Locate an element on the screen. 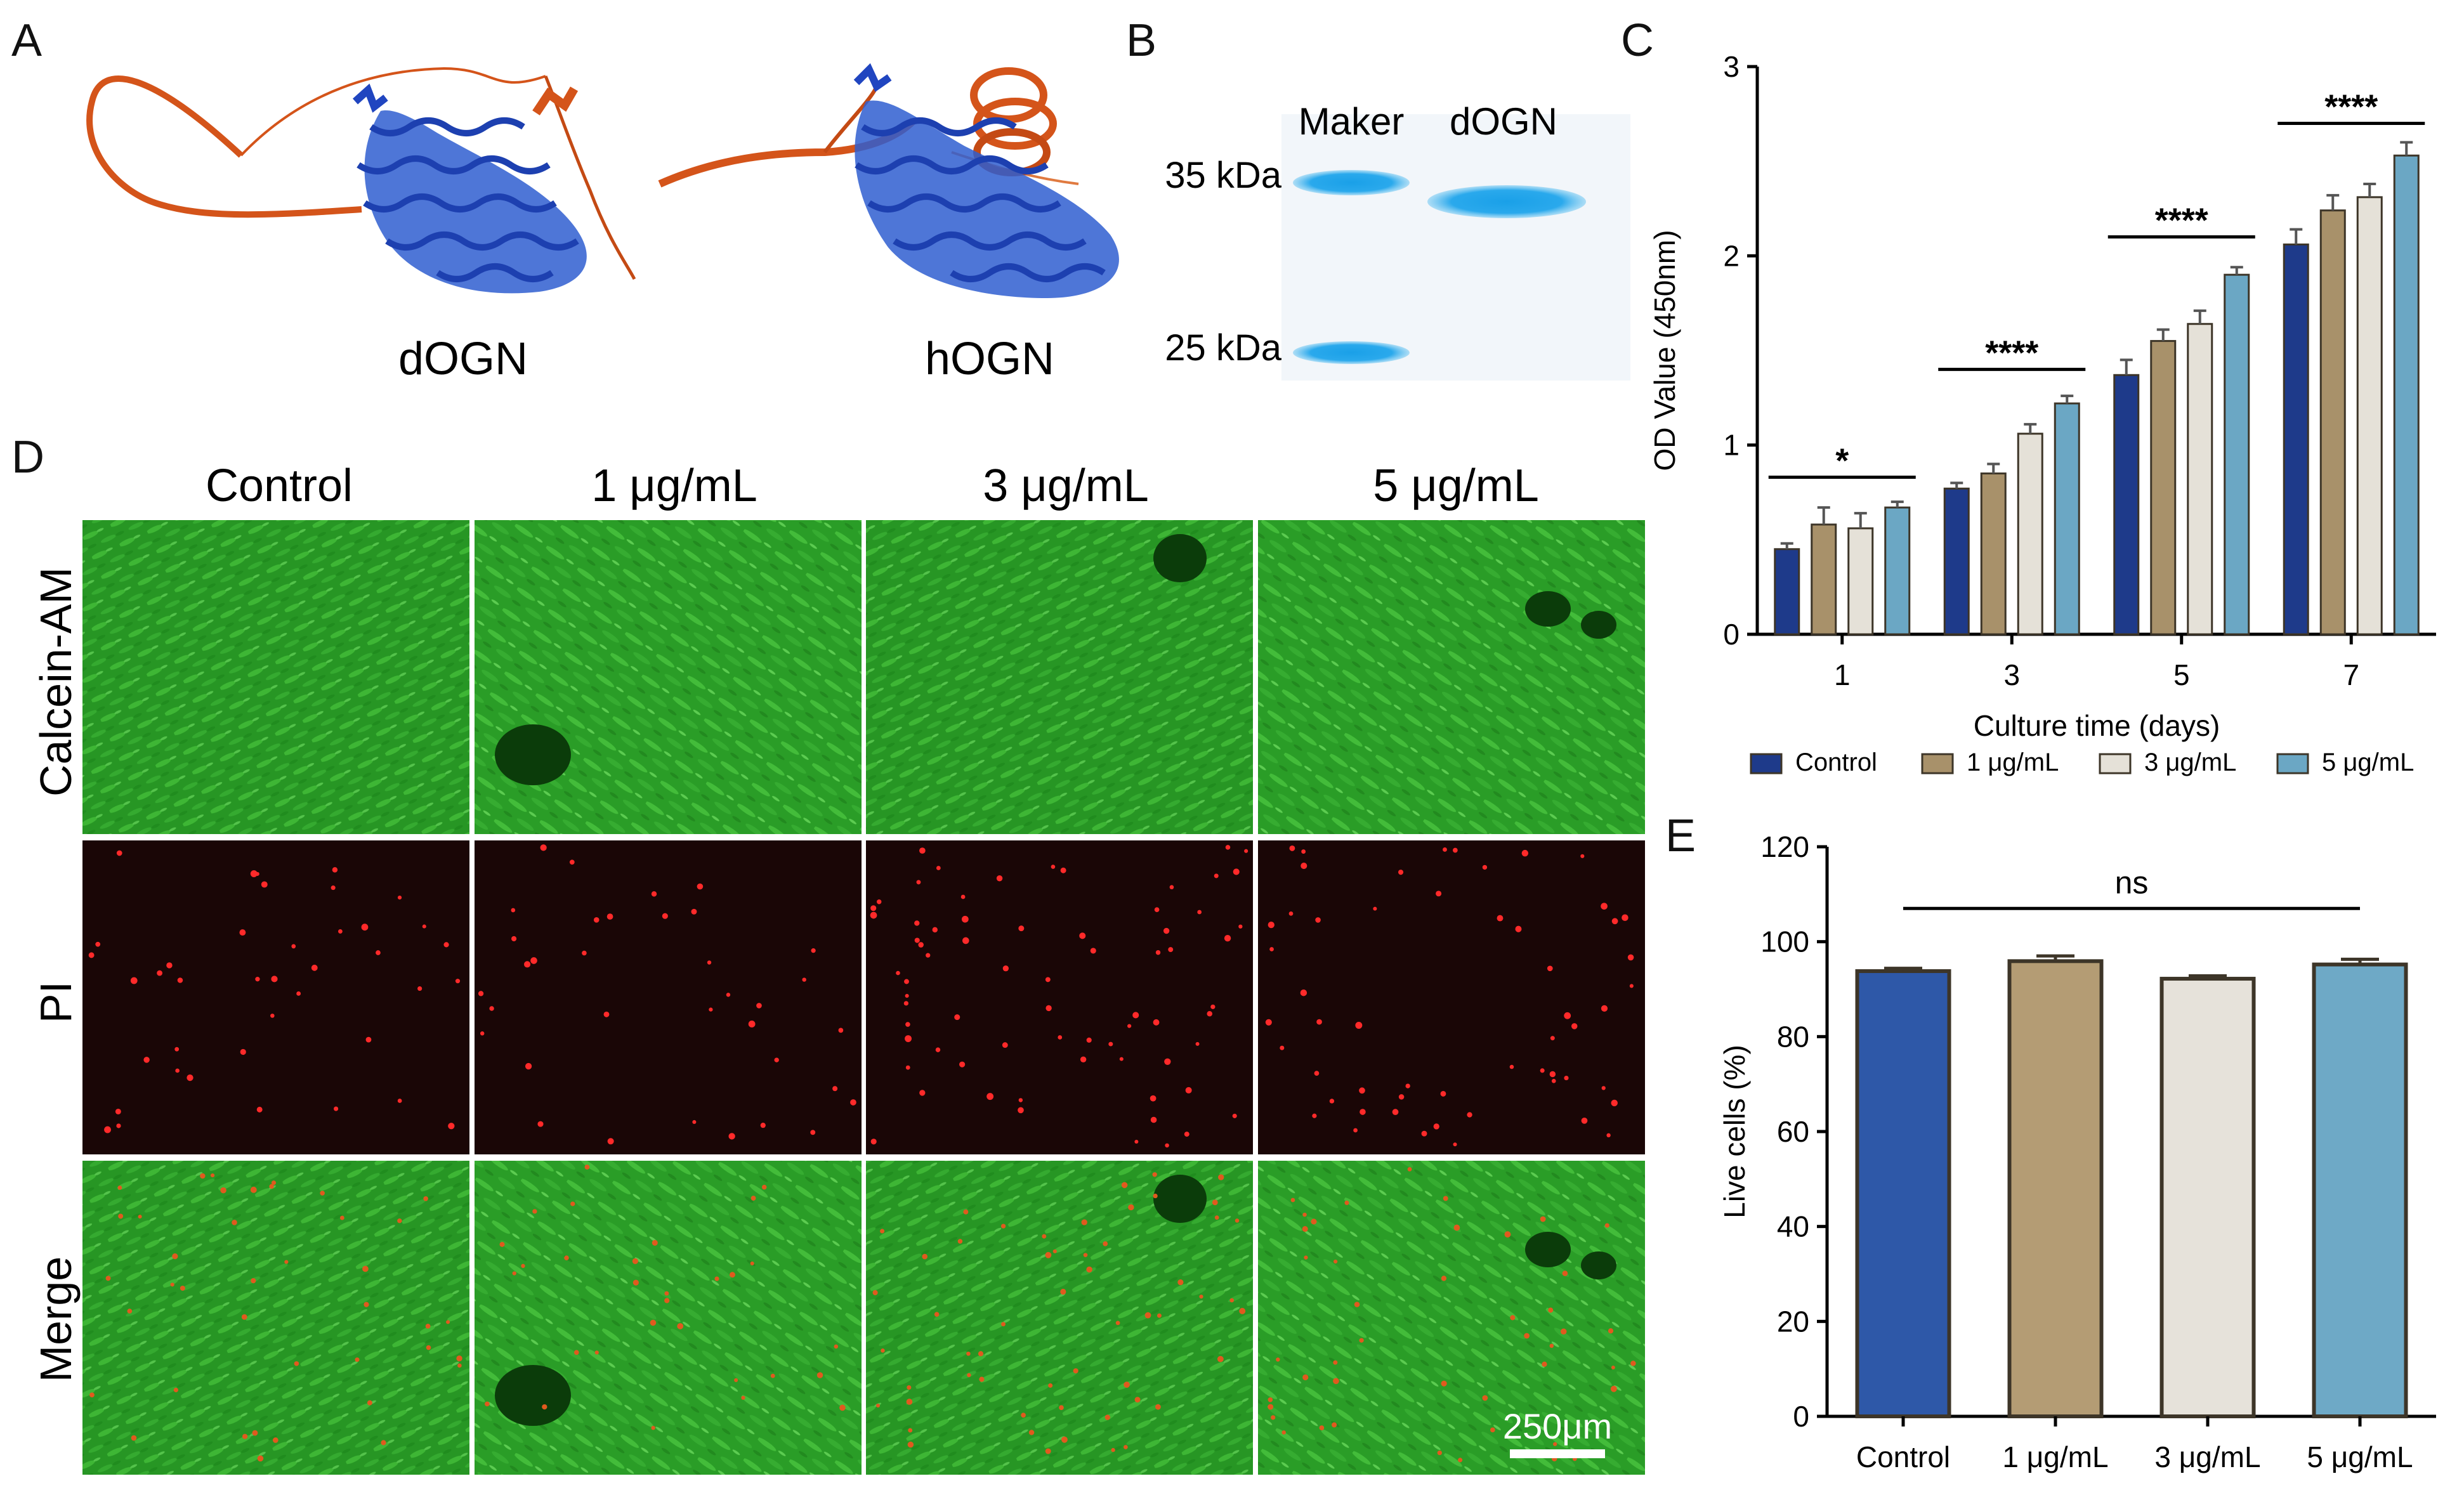 Image resolution: width=2464 pixels, height=1495 pixels. sds-page-gel: Maker dOGN 35 kDa 25 kDa is located at coordinates (1397, 241).